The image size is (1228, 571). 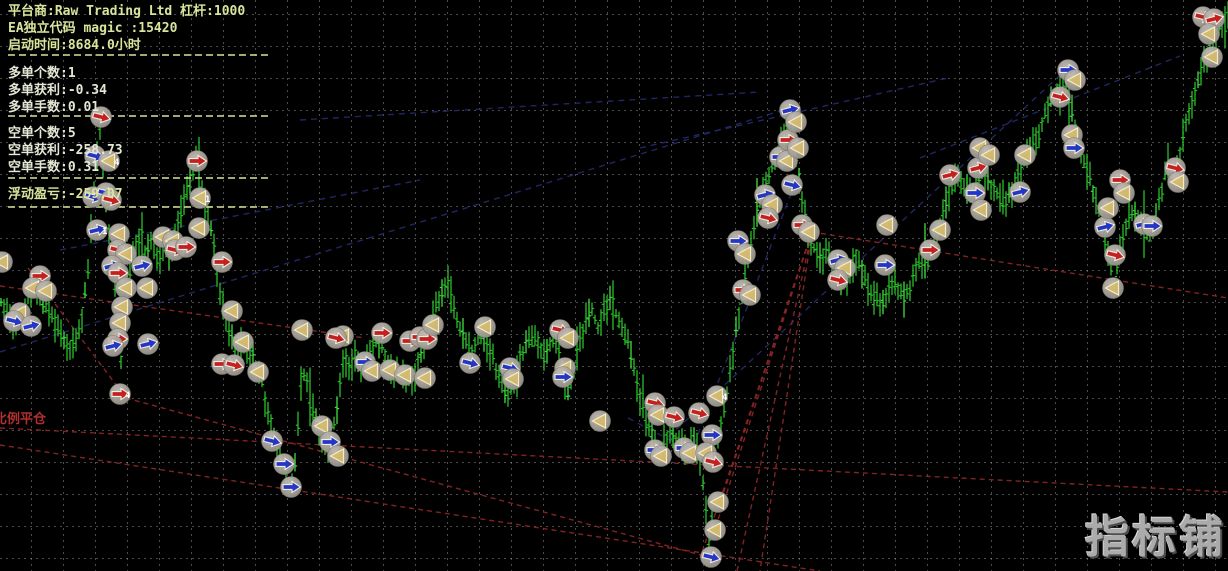 What do you see at coordinates (1155, 537) in the screenshot?
I see `watermark-zhibiaopu: 指标铺` at bounding box center [1155, 537].